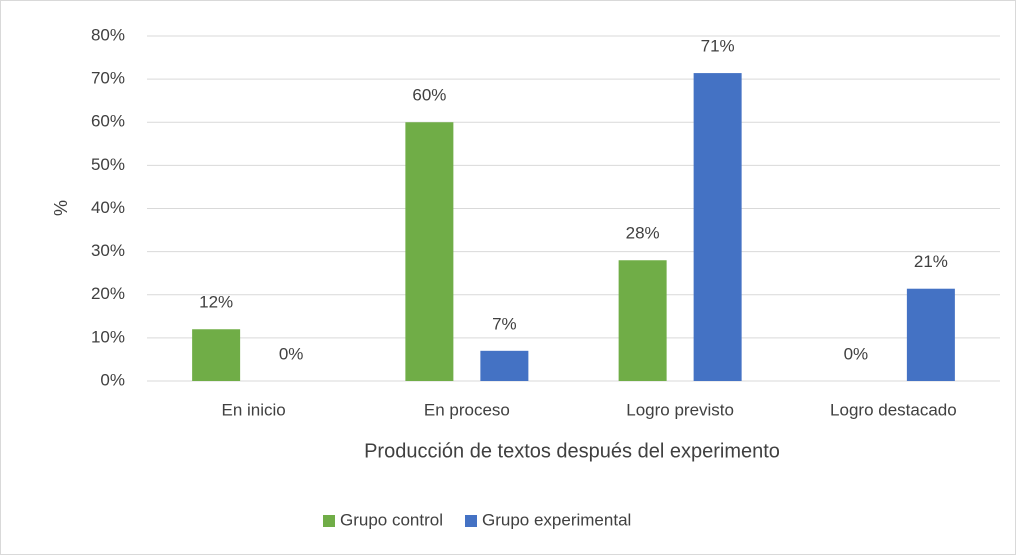 The image size is (1016, 555). What do you see at coordinates (108, 121) in the screenshot?
I see `y-tick-label: 60%` at bounding box center [108, 121].